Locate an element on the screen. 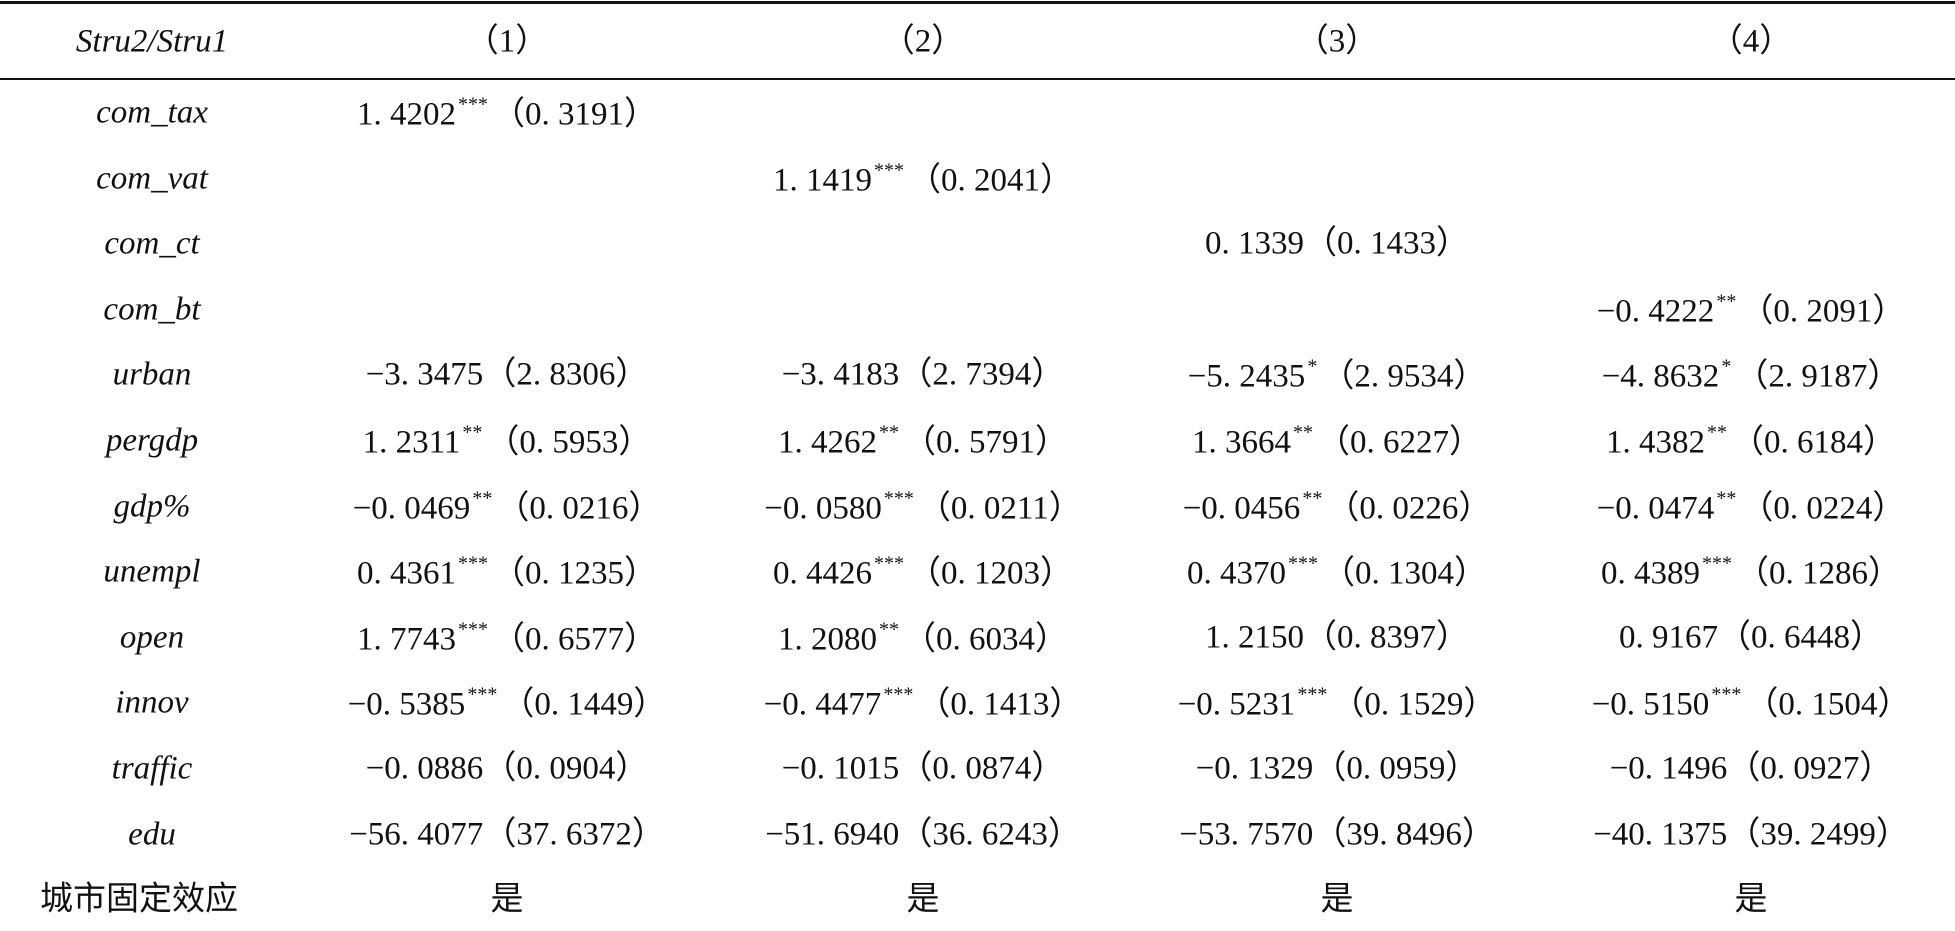  standard-error: （2. 7394） is located at coordinates (982, 374).